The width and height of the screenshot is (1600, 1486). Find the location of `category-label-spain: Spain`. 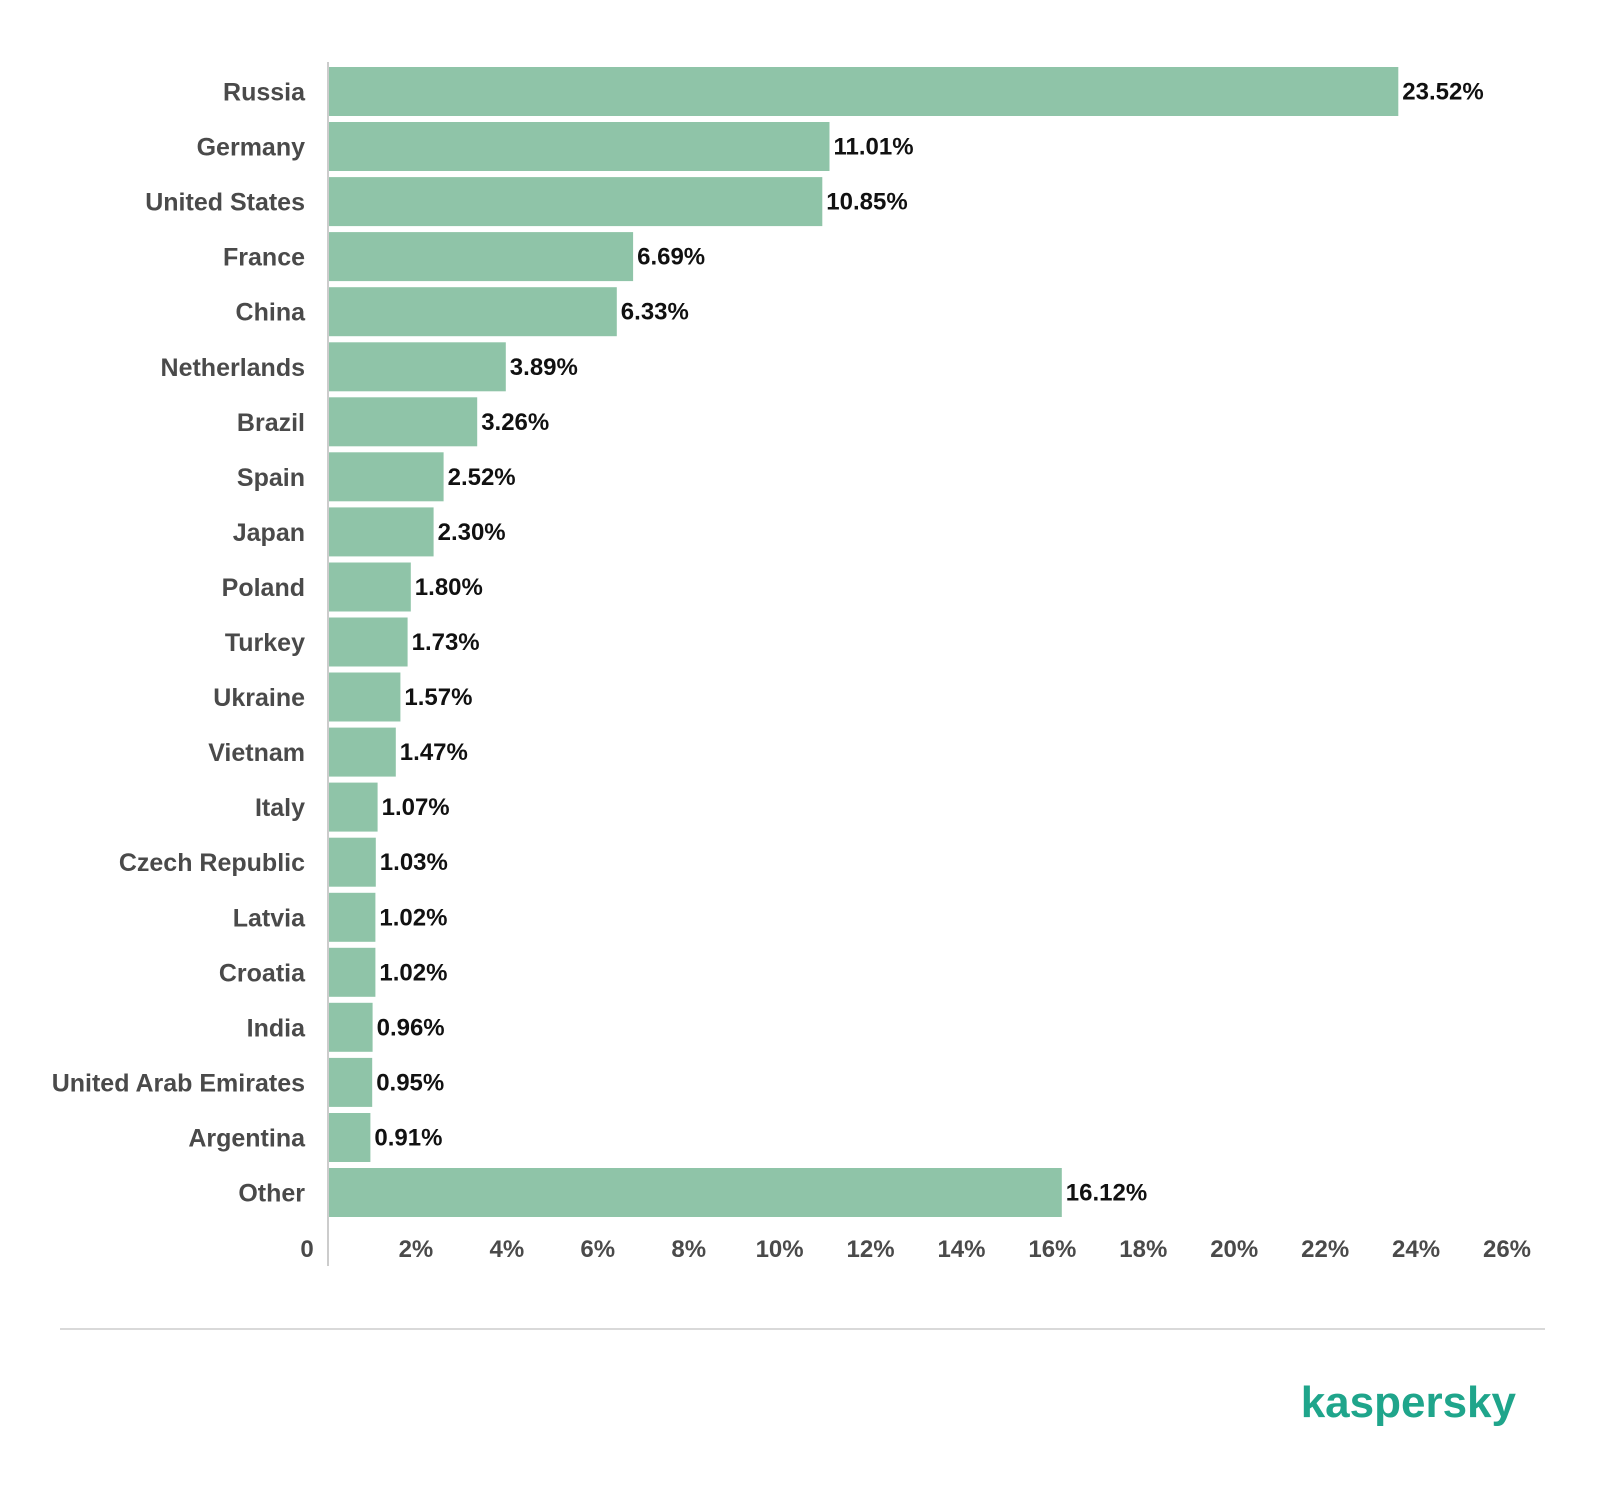

category-label-spain: Spain is located at coordinates (271, 478).